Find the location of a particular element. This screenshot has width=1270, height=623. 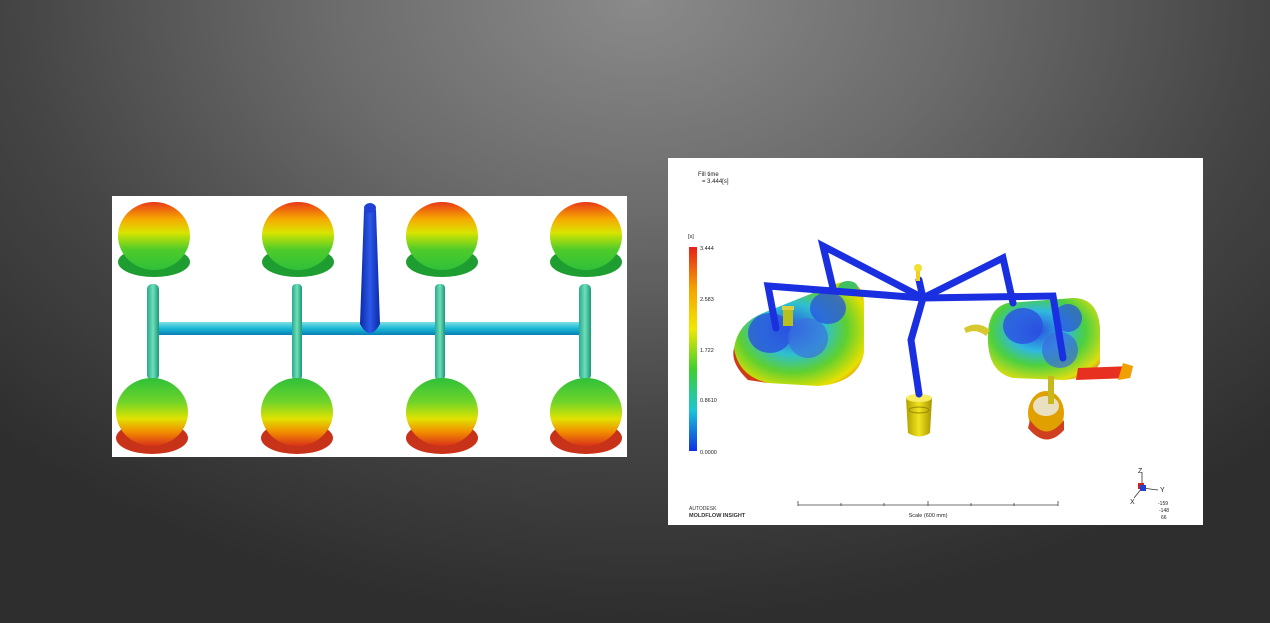

axis-triad: Z Y X -159 -148 66 is located at coordinates (1149, 494).